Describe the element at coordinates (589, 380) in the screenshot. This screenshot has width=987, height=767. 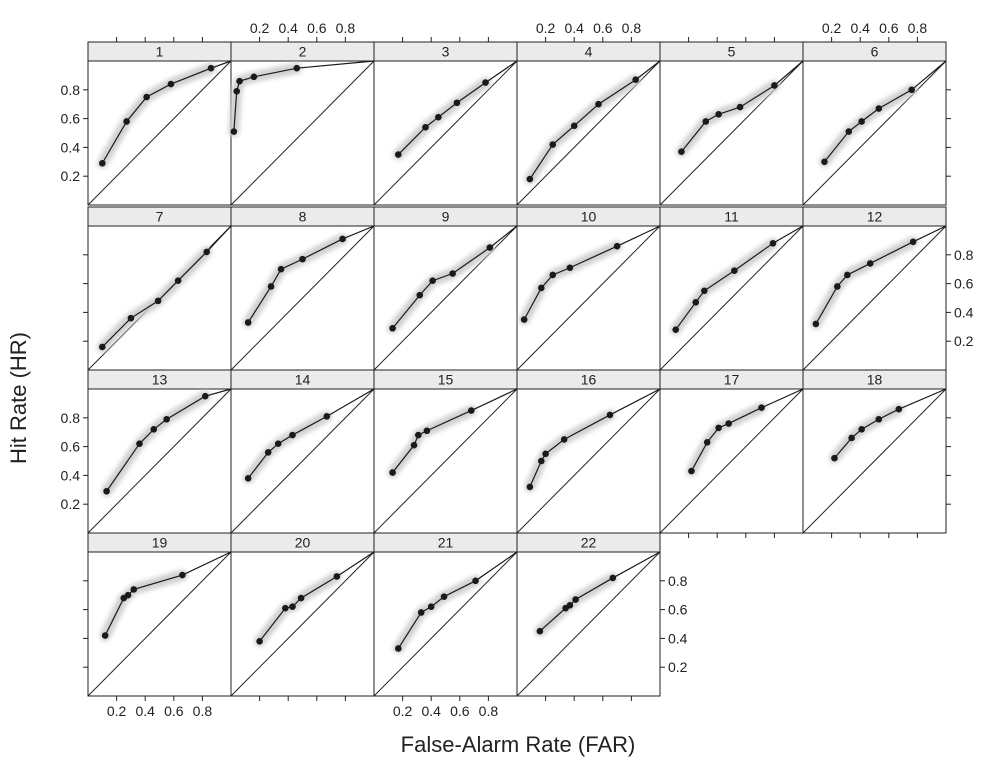
I see `panel-label: 16` at that location.